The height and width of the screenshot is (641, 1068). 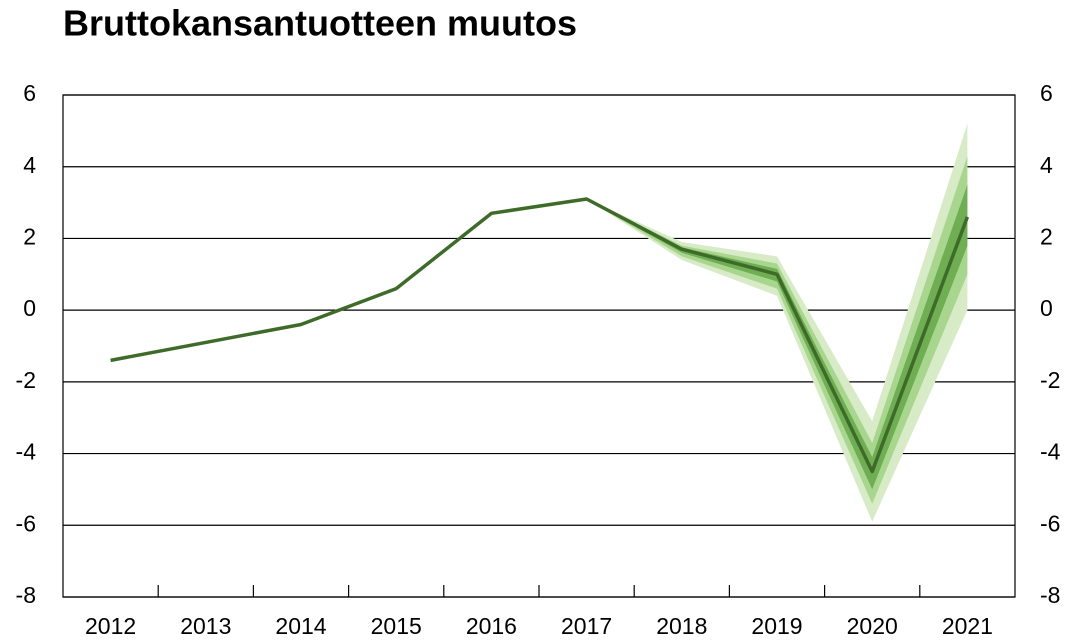 I want to click on x-tick-label: 2012, so click(x=110, y=626).